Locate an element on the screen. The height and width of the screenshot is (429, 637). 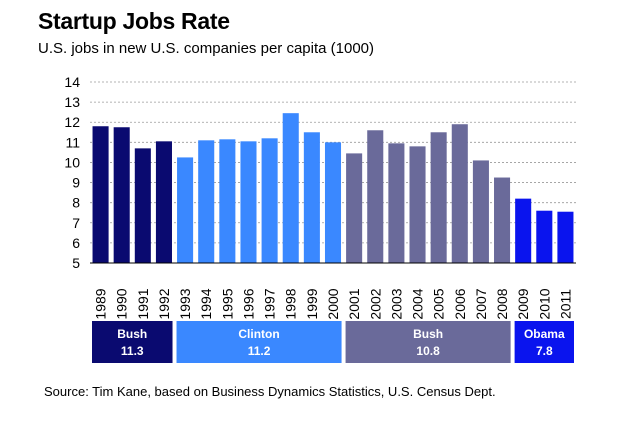
x-tick-label: 2000 is located at coordinates (333, 303).